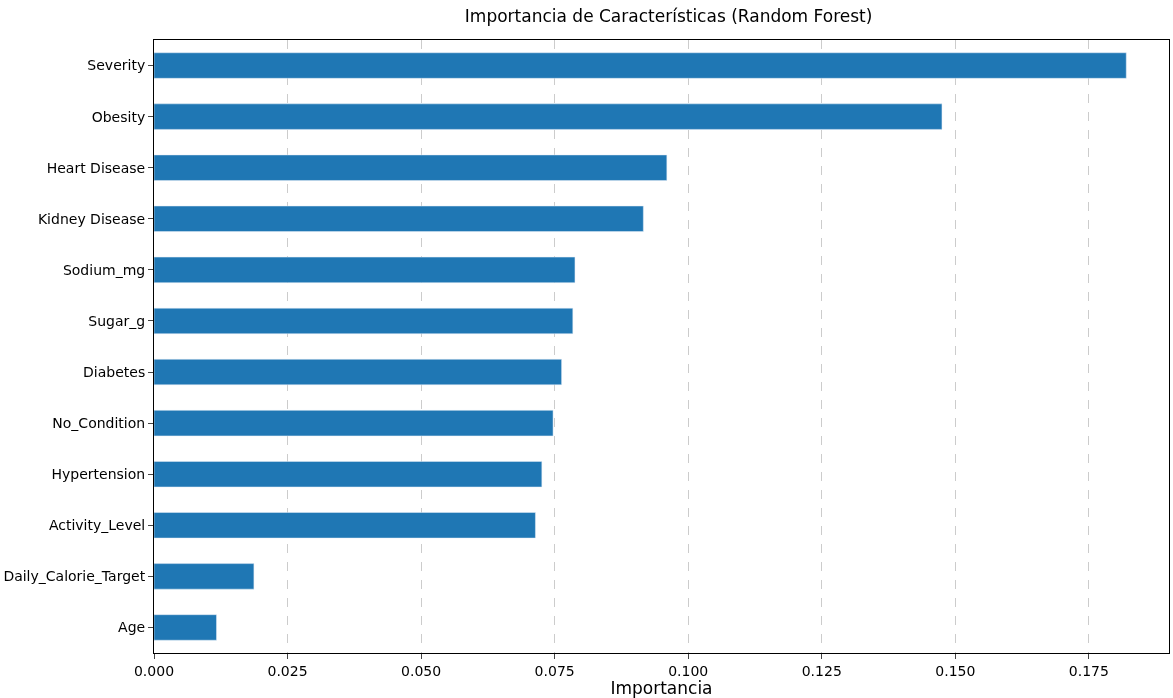 Image resolution: width=1173 pixels, height=698 pixels. I want to click on x-tick-label: 0.175, so click(1088, 670).